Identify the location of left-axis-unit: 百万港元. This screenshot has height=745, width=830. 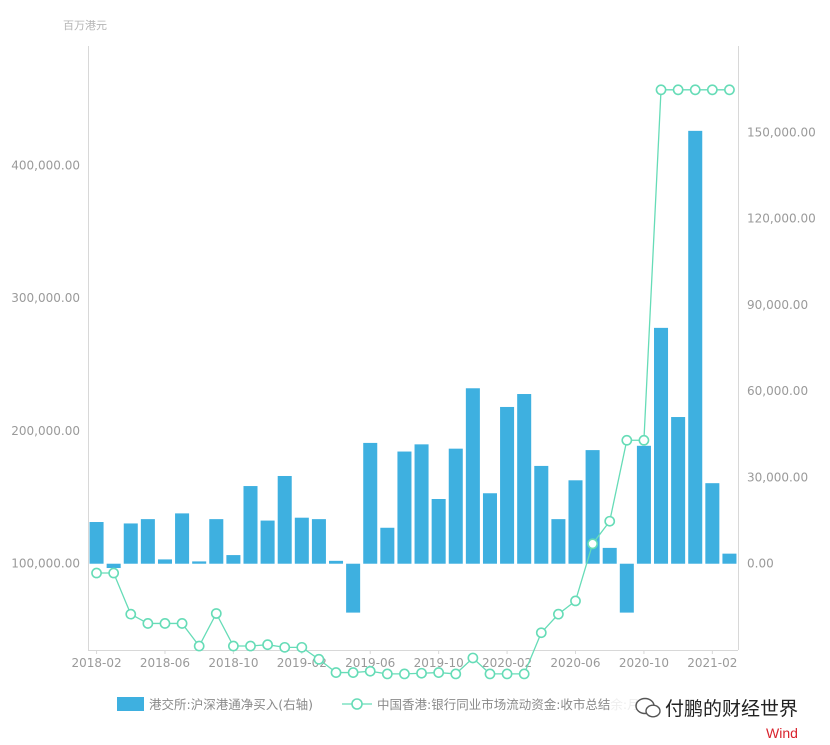
(85, 25).